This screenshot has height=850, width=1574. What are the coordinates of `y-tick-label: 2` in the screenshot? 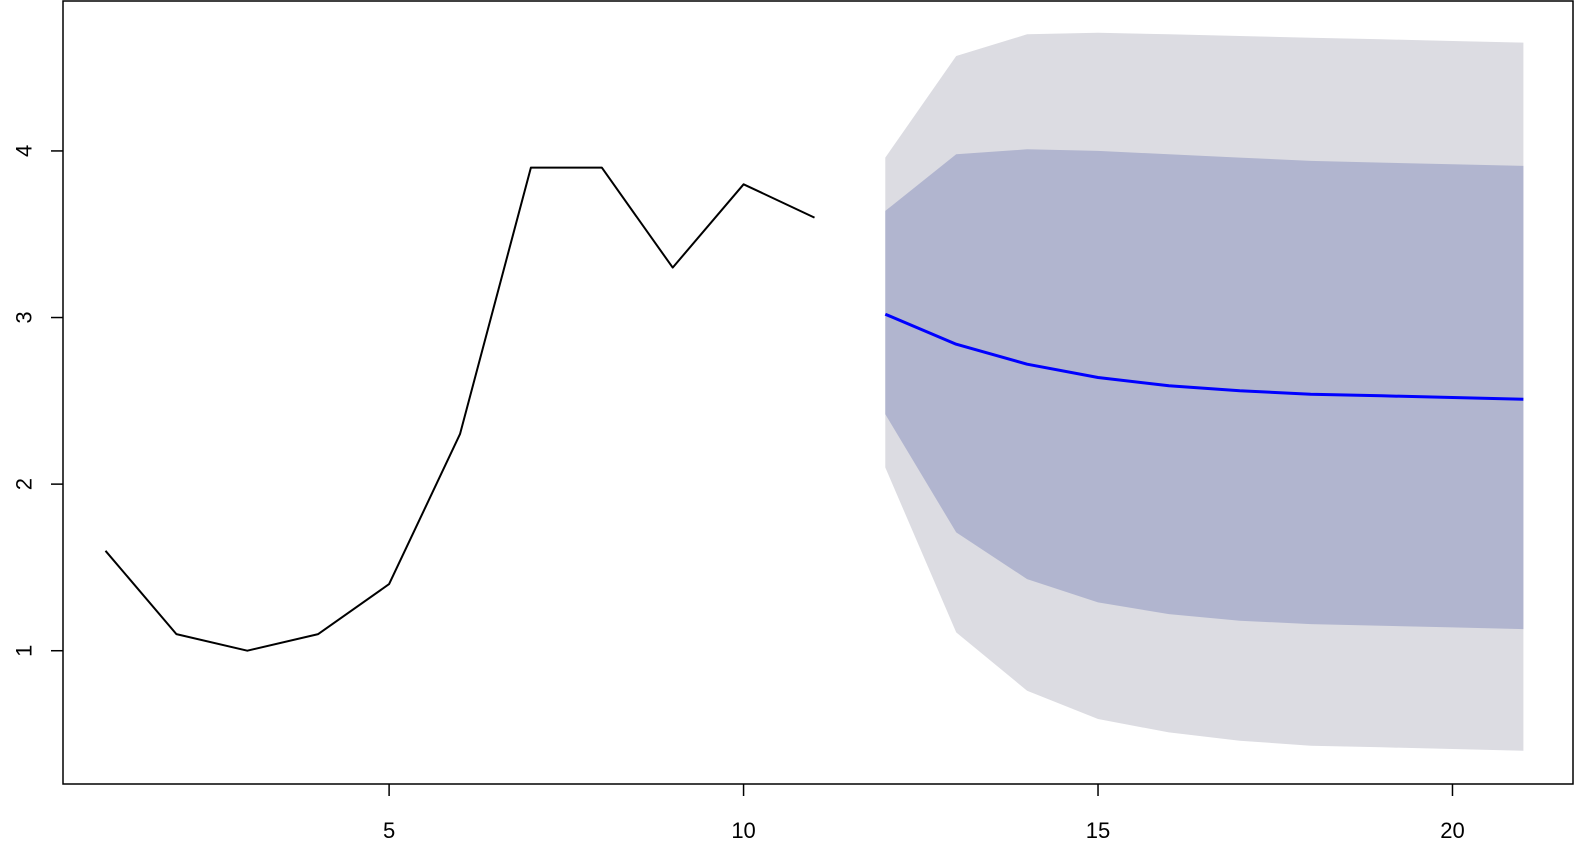 It's located at (24, 484).